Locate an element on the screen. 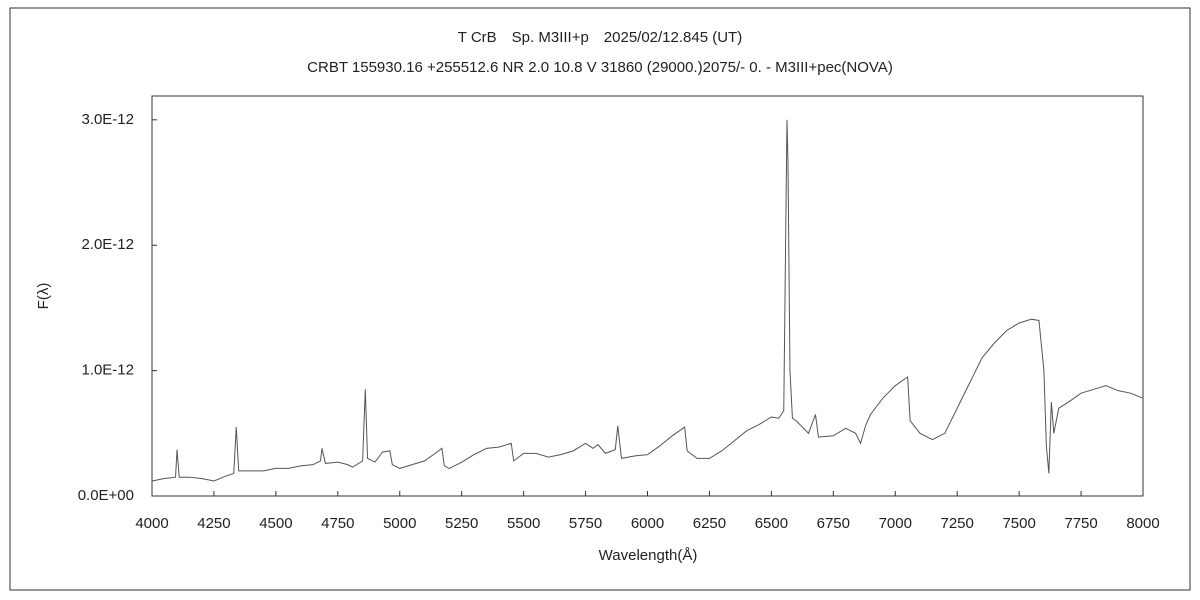  x-tick-label: 6250 is located at coordinates (709, 523).